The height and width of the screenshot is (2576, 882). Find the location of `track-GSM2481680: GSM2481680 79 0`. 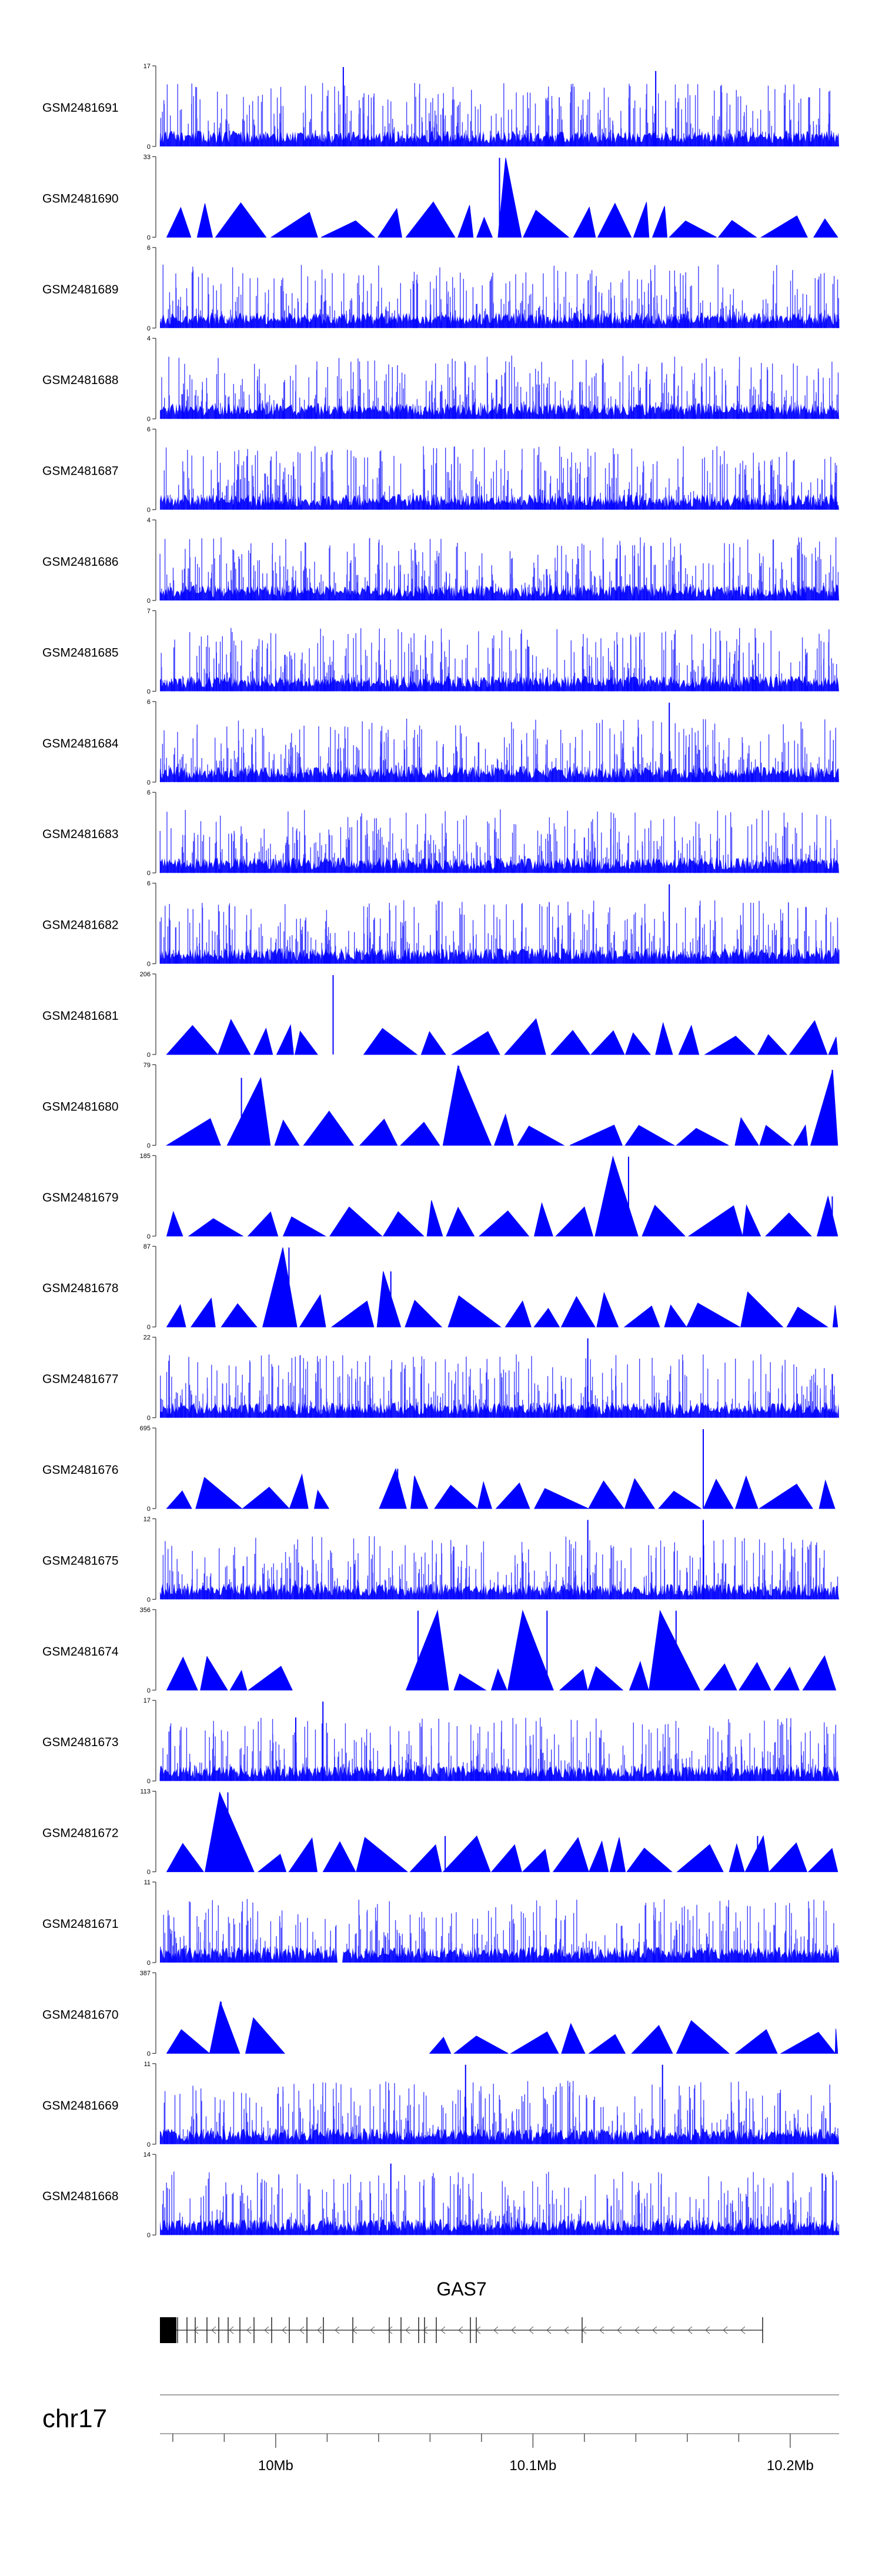

track-GSM2481680: GSM2481680 79 0 is located at coordinates (440, 1105).